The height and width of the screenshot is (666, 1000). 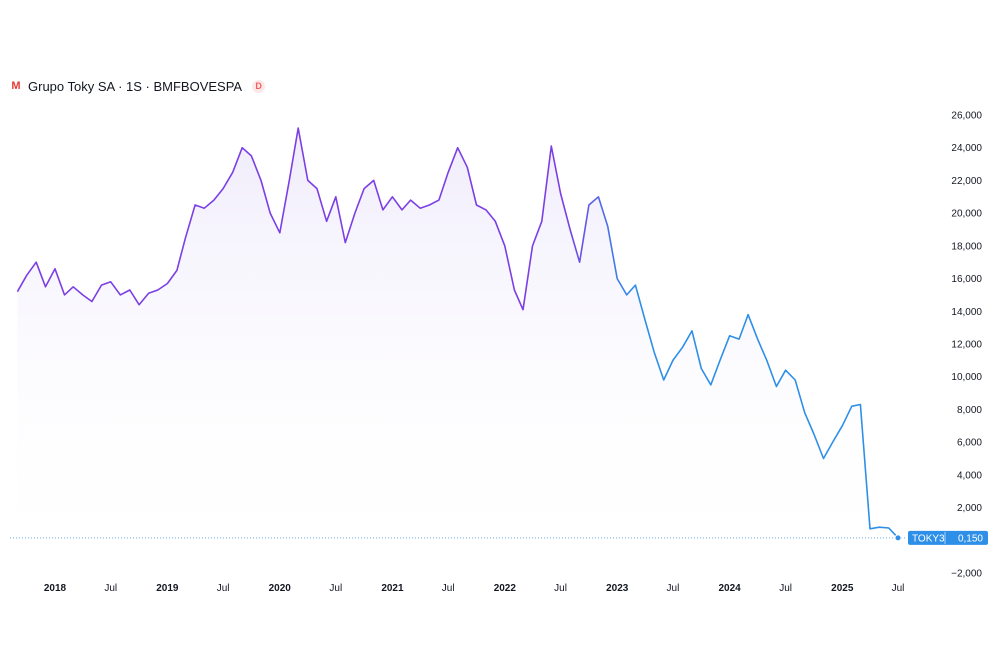 What do you see at coordinates (505, 588) in the screenshot?
I see `x-tick-label: 2022` at bounding box center [505, 588].